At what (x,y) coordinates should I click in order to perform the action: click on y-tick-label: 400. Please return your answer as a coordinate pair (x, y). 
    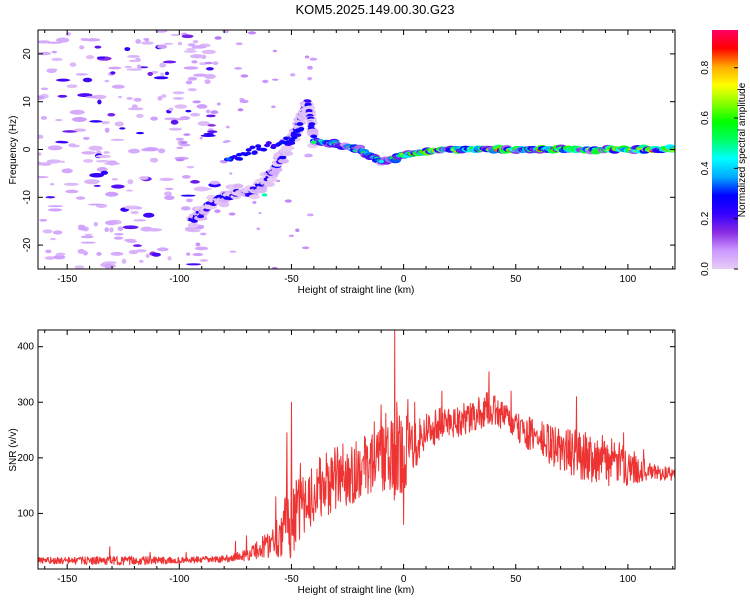
    Looking at the image, I should click on (25, 347).